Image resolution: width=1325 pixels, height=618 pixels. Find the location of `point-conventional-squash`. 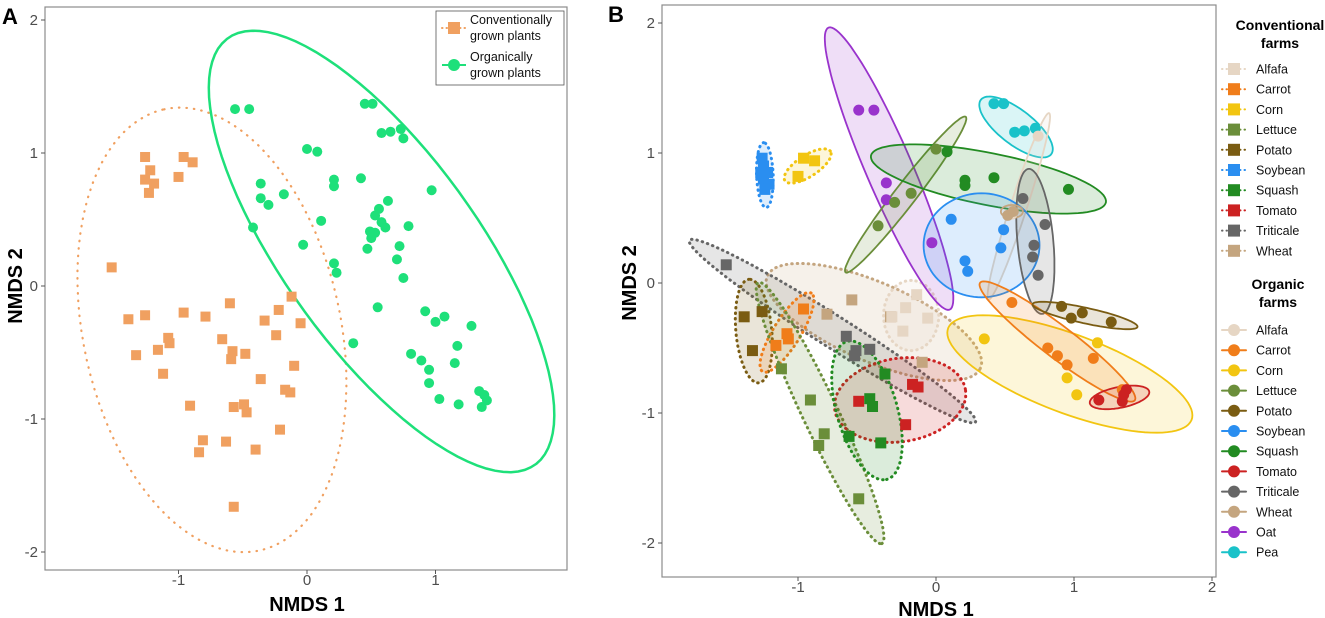

point-conventional-squash is located at coordinates (885, 374).